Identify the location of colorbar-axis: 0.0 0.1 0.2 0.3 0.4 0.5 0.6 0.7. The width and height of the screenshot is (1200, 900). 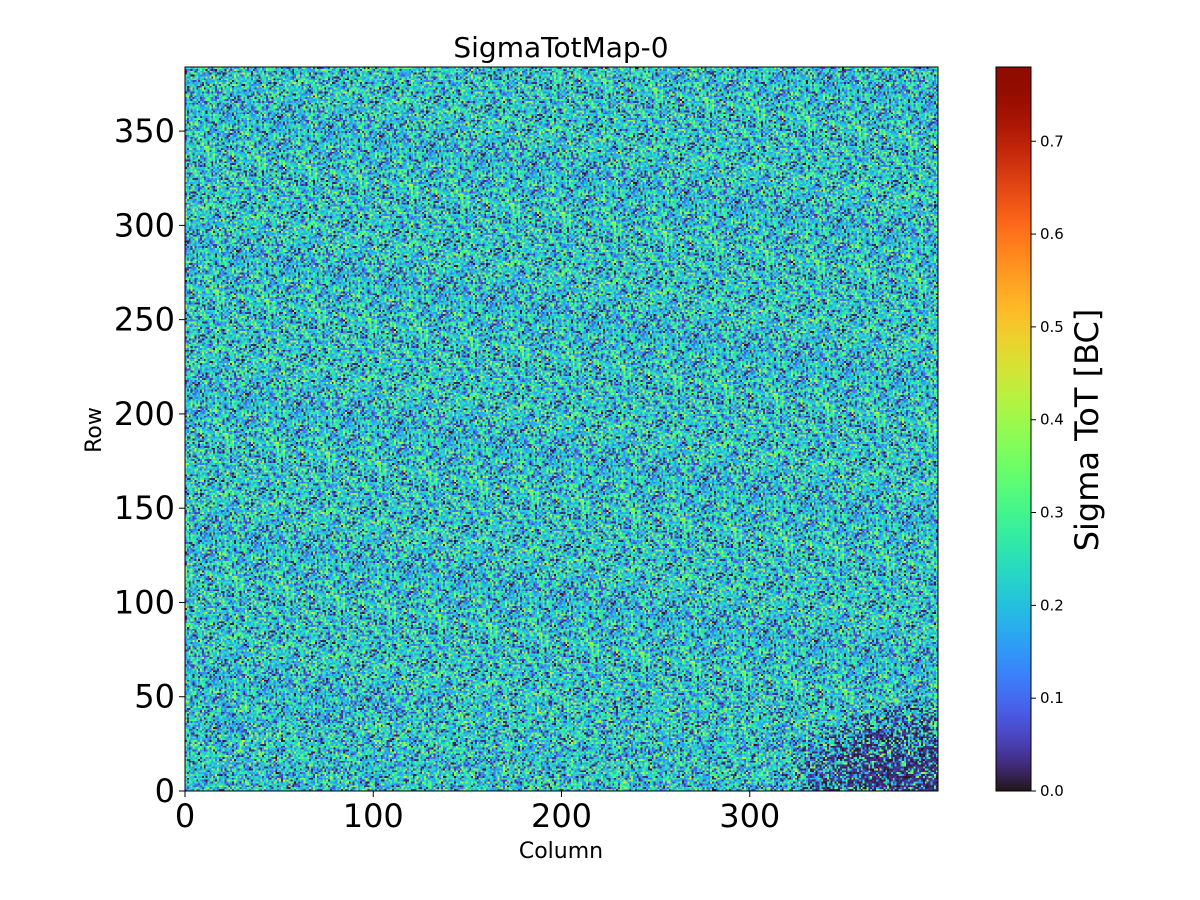
(1047, 466).